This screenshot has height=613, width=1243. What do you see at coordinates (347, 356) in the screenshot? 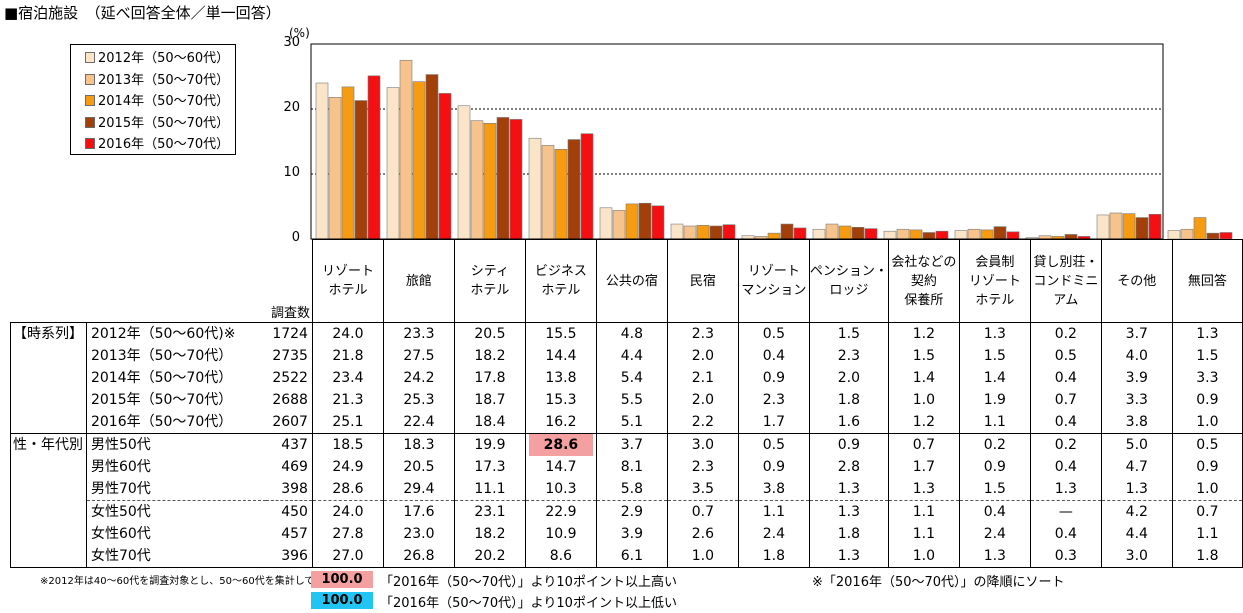
I see `value-cell: 21.8` at bounding box center [347, 356].